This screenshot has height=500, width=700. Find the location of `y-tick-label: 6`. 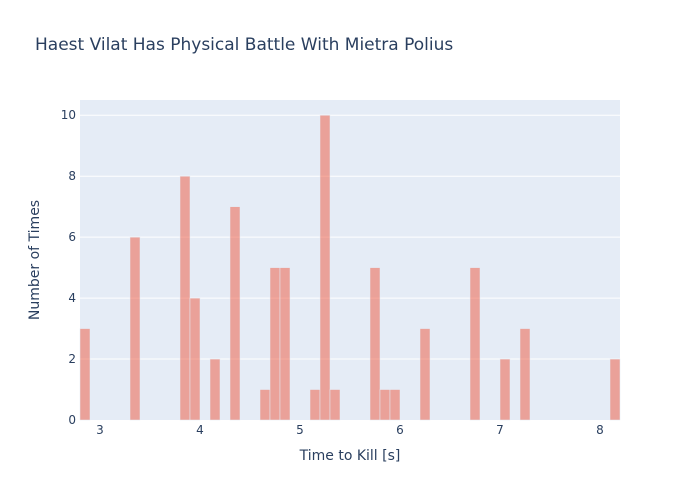

y-tick-label: 6 is located at coordinates (72, 237).